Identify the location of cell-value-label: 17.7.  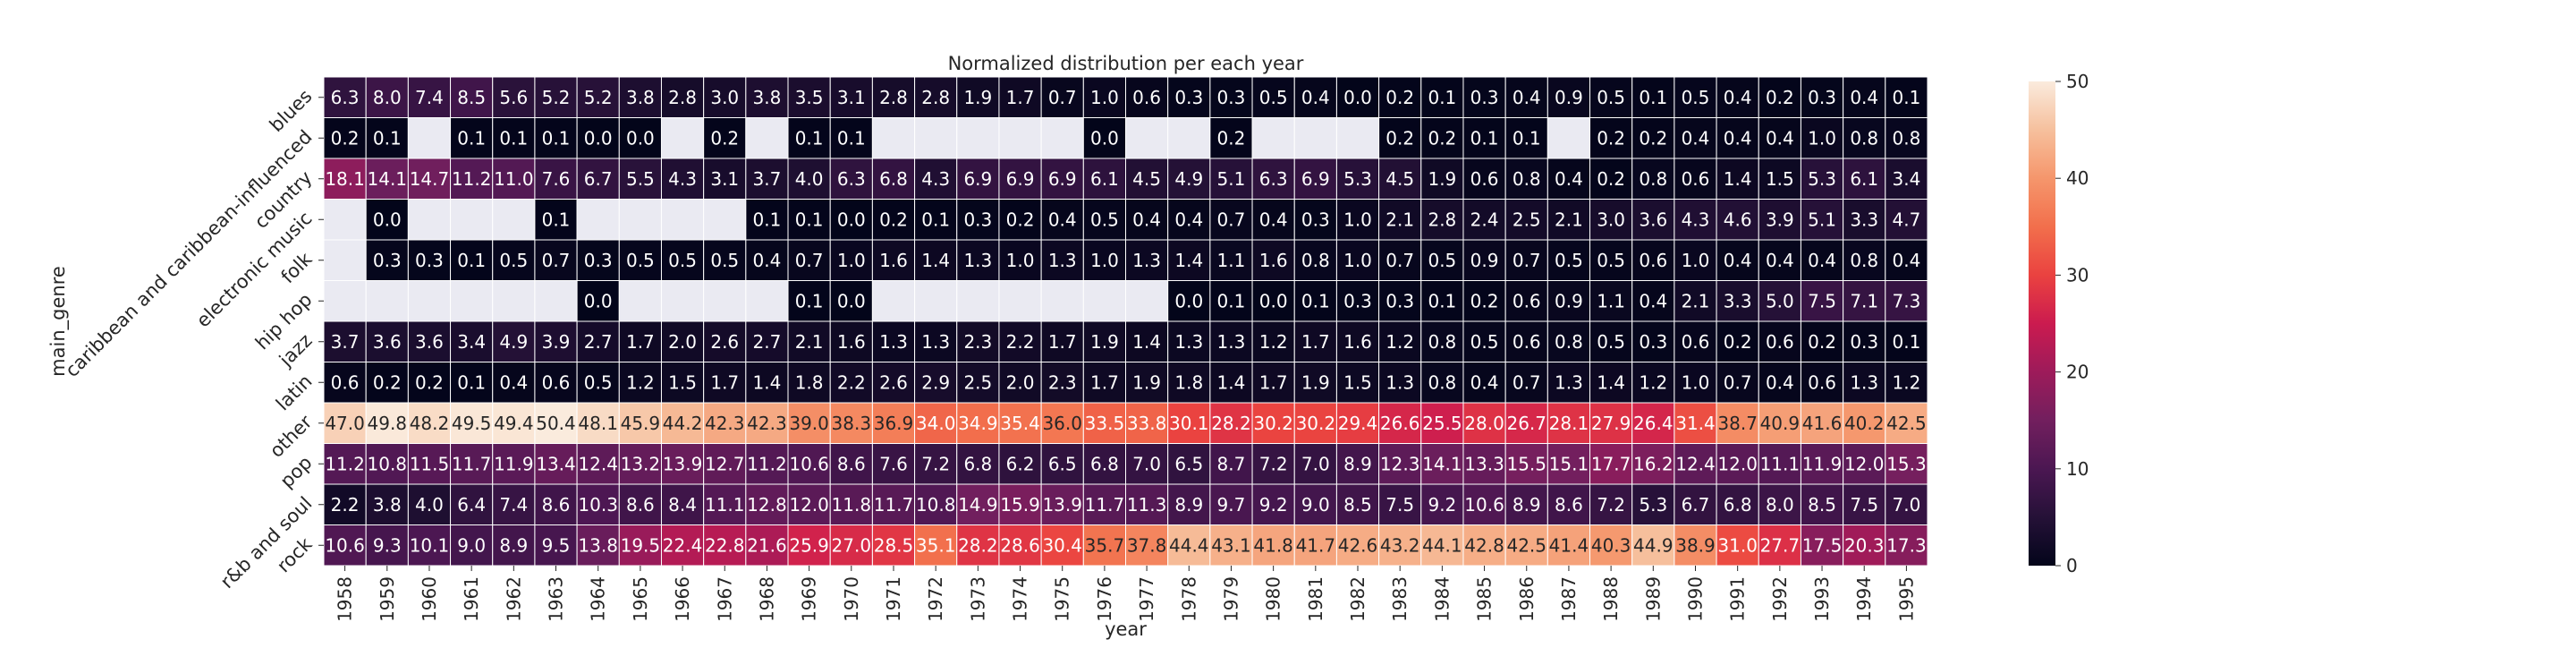
(1611, 464).